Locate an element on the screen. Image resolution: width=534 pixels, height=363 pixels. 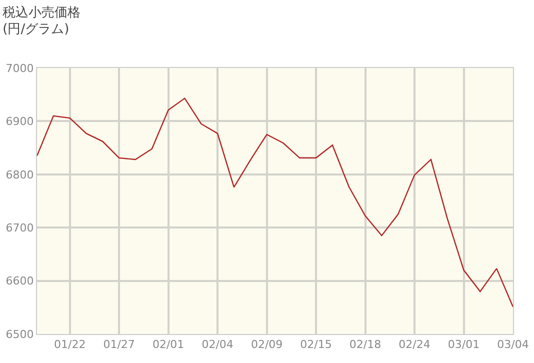
x-tick-label: 02/24 is located at coordinates (414, 345).